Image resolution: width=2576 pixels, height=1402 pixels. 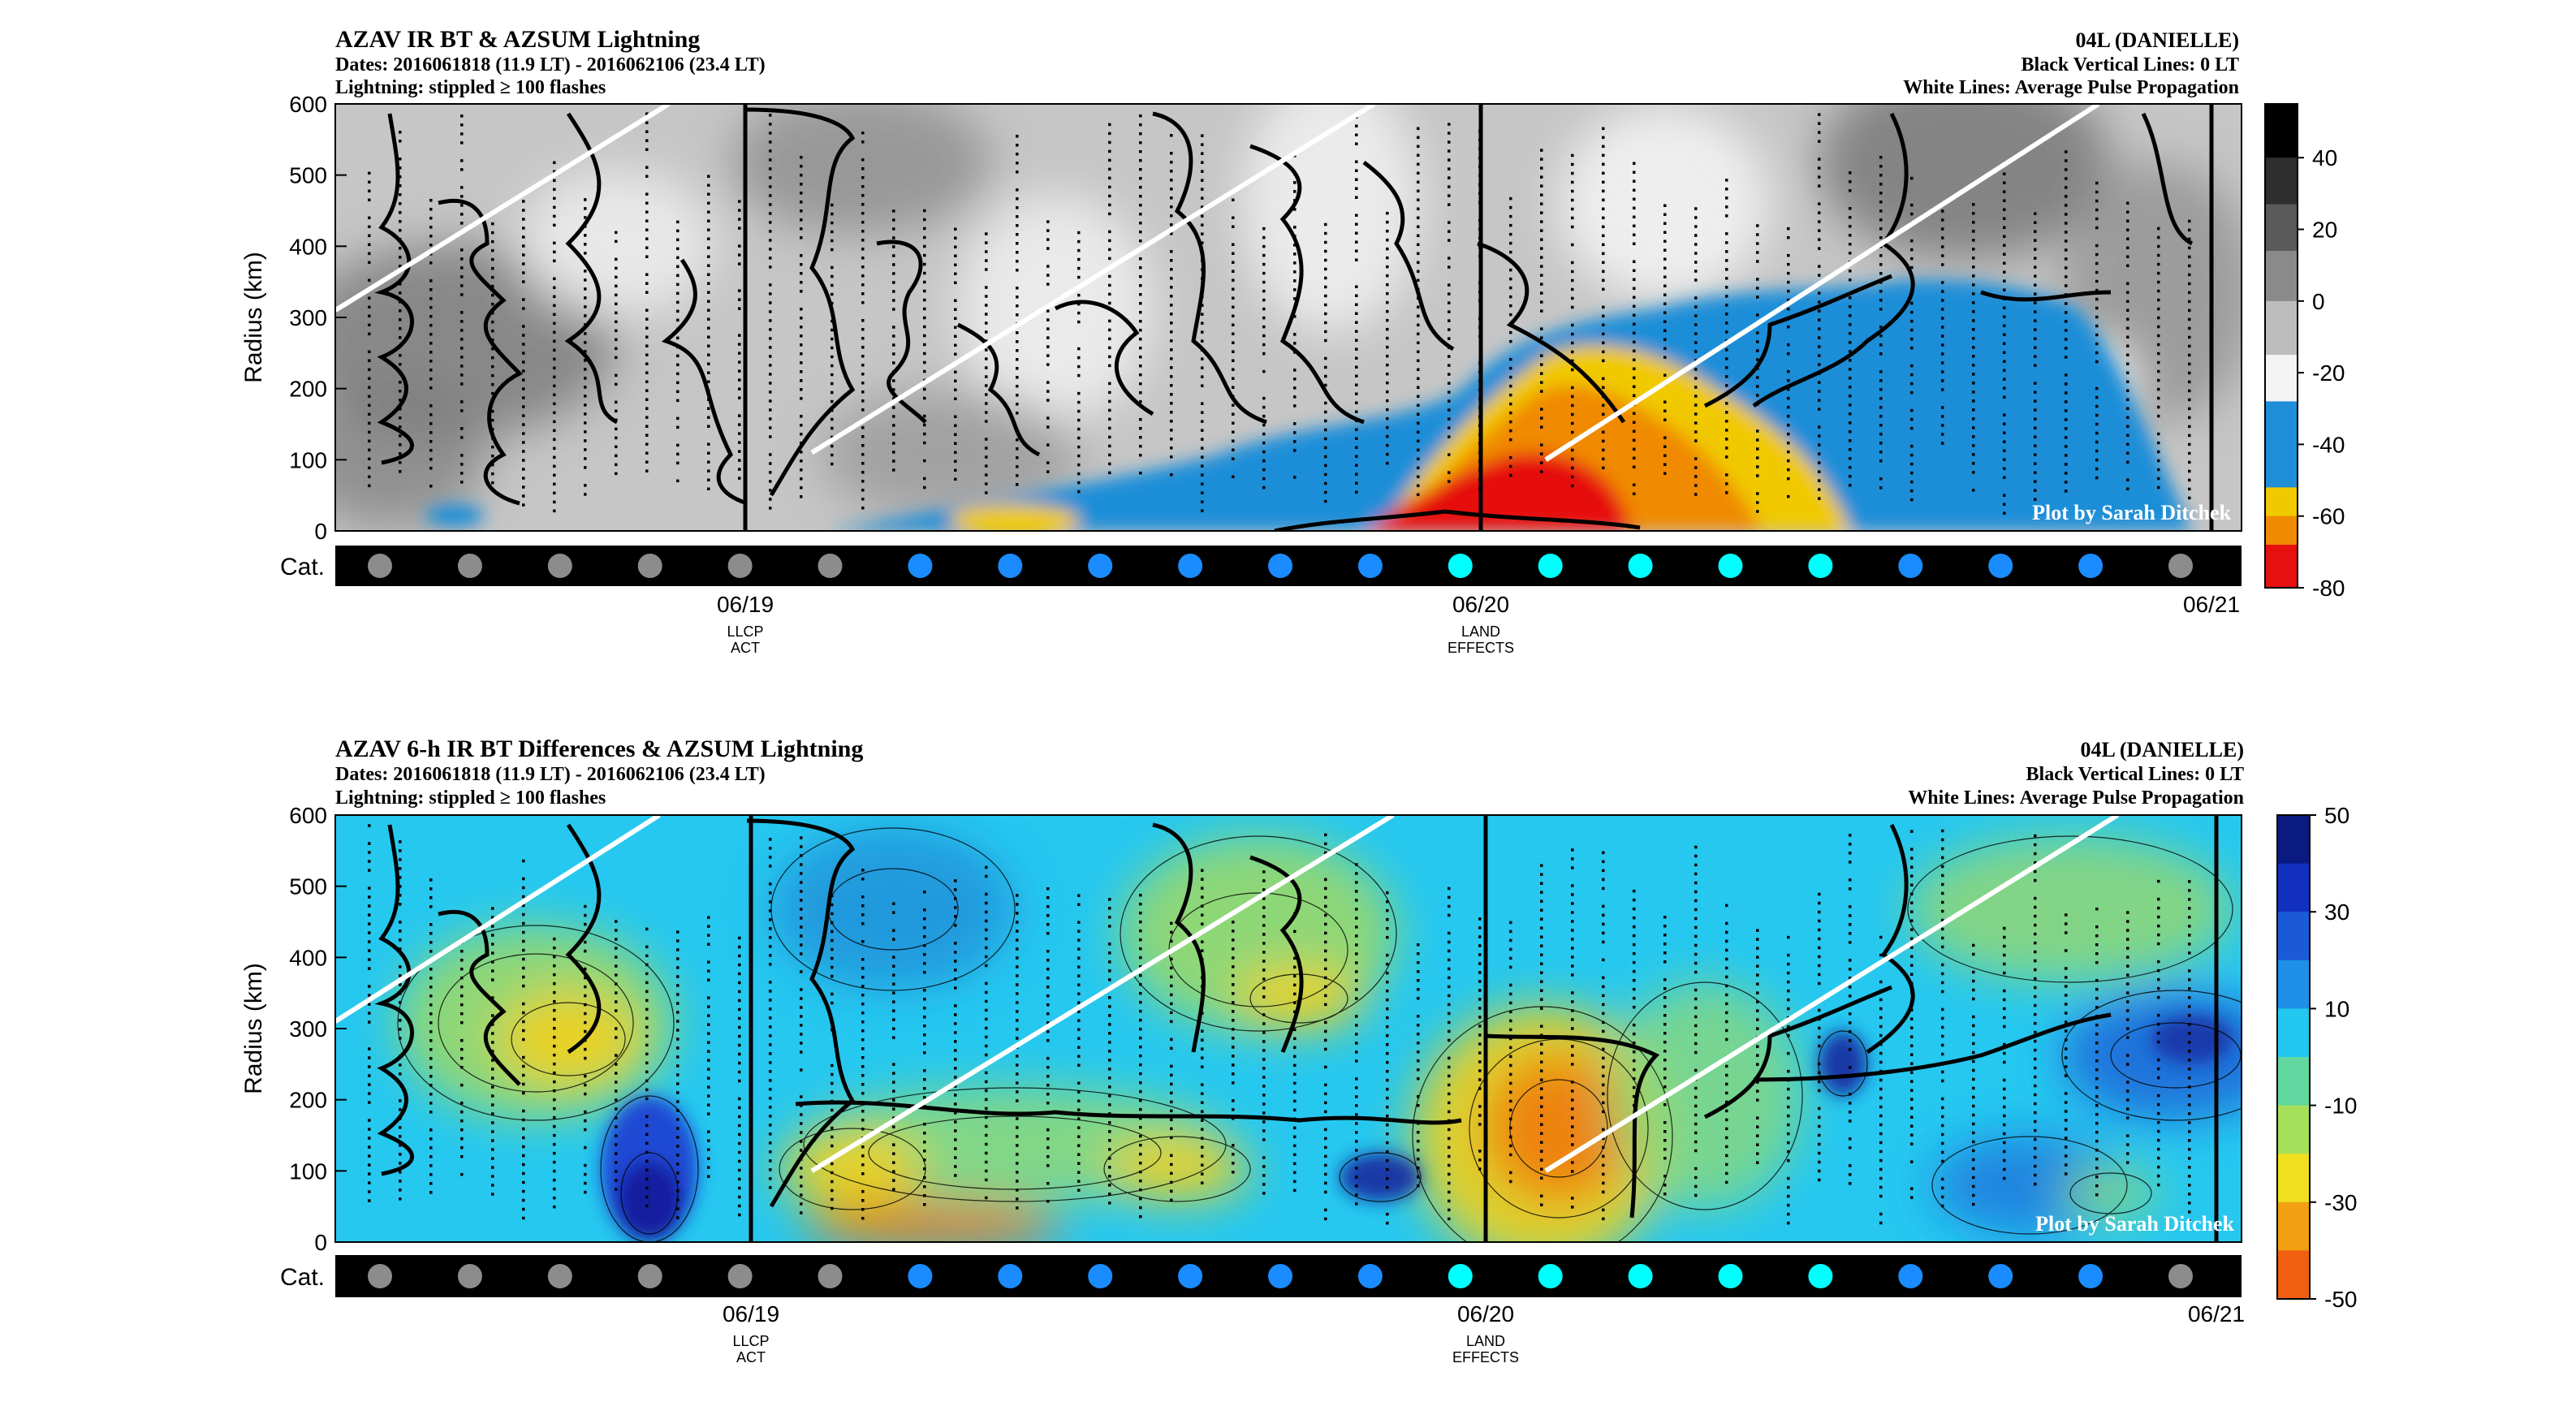 I want to click on category-dot, so click(x=1550, y=1276).